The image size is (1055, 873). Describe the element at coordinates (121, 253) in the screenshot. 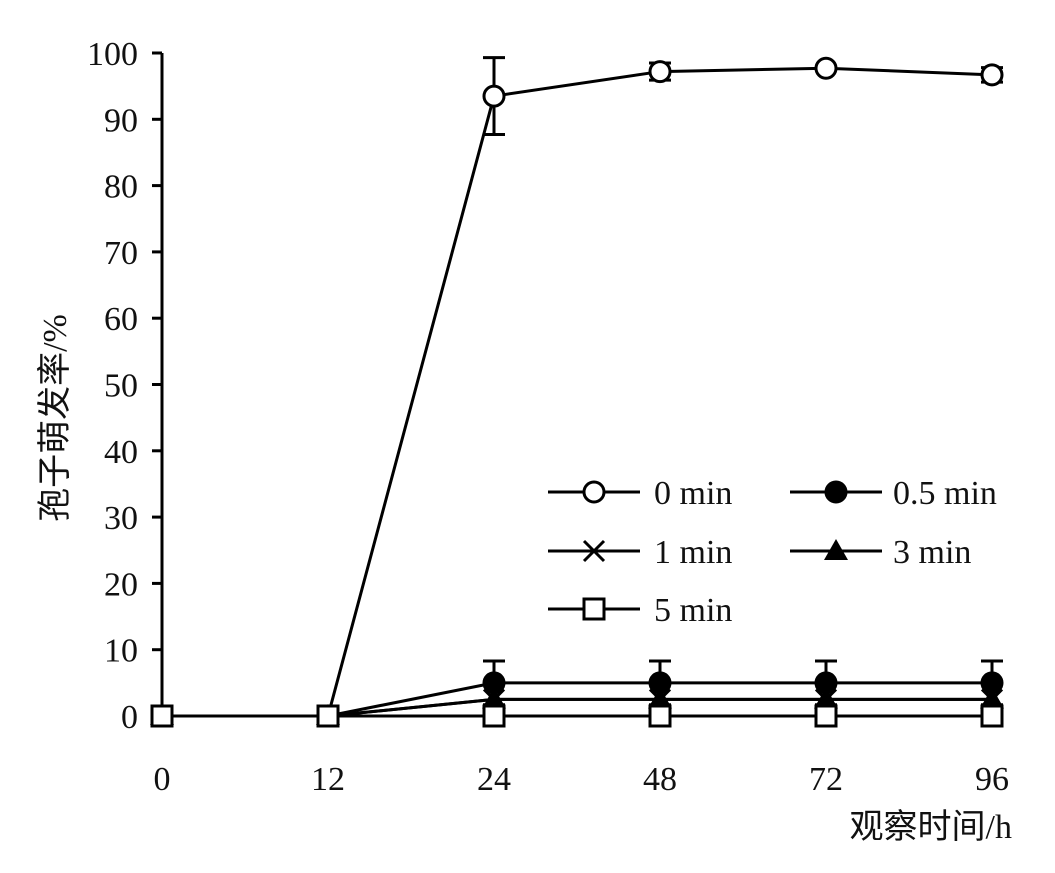

I see `y-tick-label: 70` at that location.